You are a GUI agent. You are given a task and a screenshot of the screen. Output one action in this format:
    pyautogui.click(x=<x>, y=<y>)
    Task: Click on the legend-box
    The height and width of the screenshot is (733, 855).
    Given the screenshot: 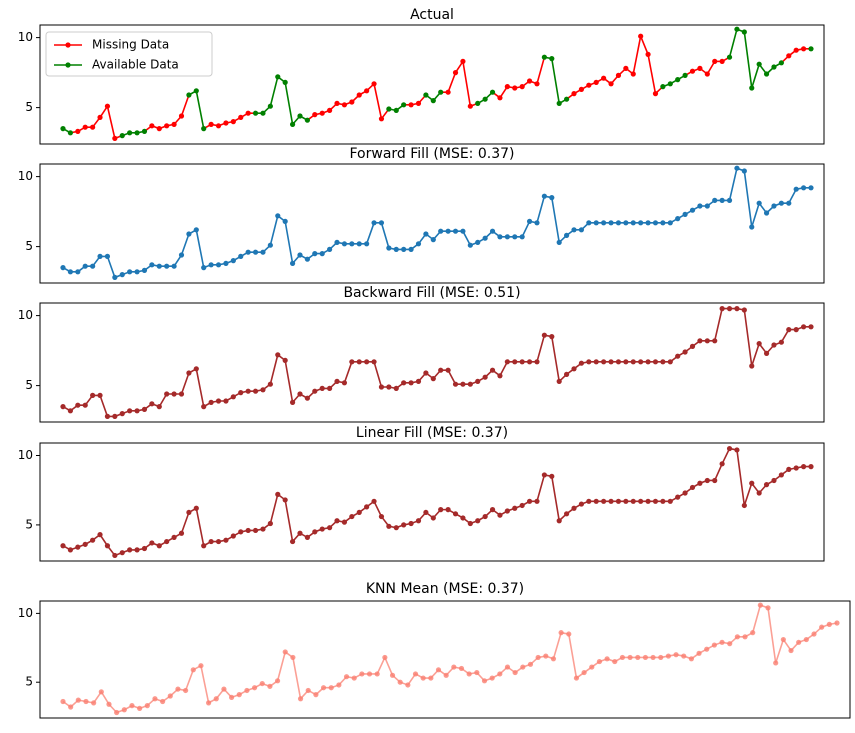 What is the action you would take?
    pyautogui.click(x=129, y=54)
    